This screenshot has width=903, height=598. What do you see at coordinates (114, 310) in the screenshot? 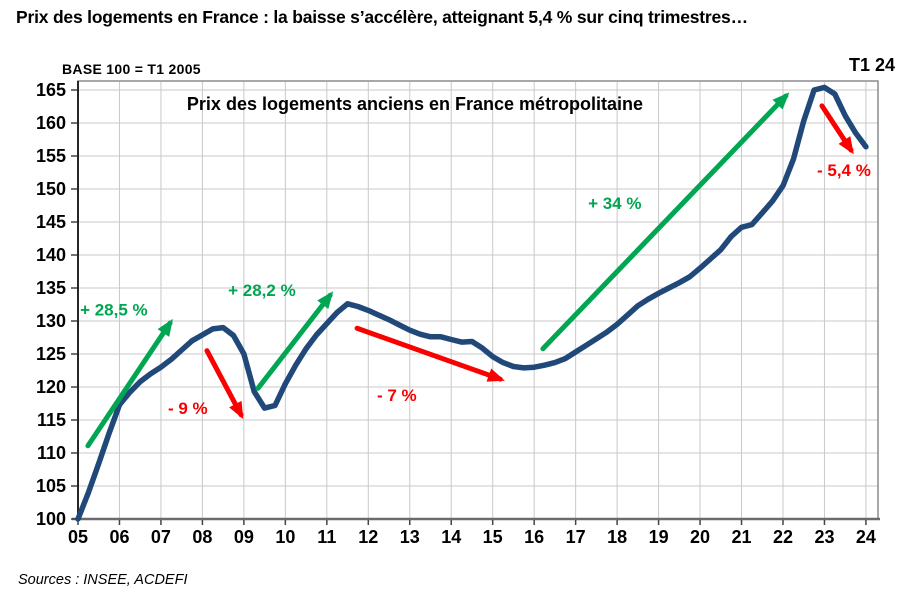
I see `annotation-label: + 28,5 %` at bounding box center [114, 310].